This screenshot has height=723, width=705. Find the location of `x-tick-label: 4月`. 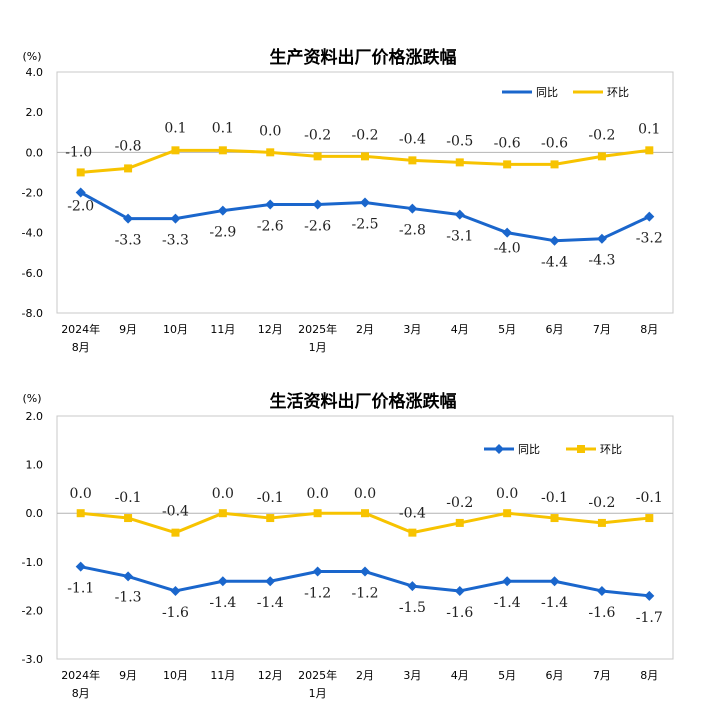

x-tick-label: 4月 is located at coordinates (460, 329).